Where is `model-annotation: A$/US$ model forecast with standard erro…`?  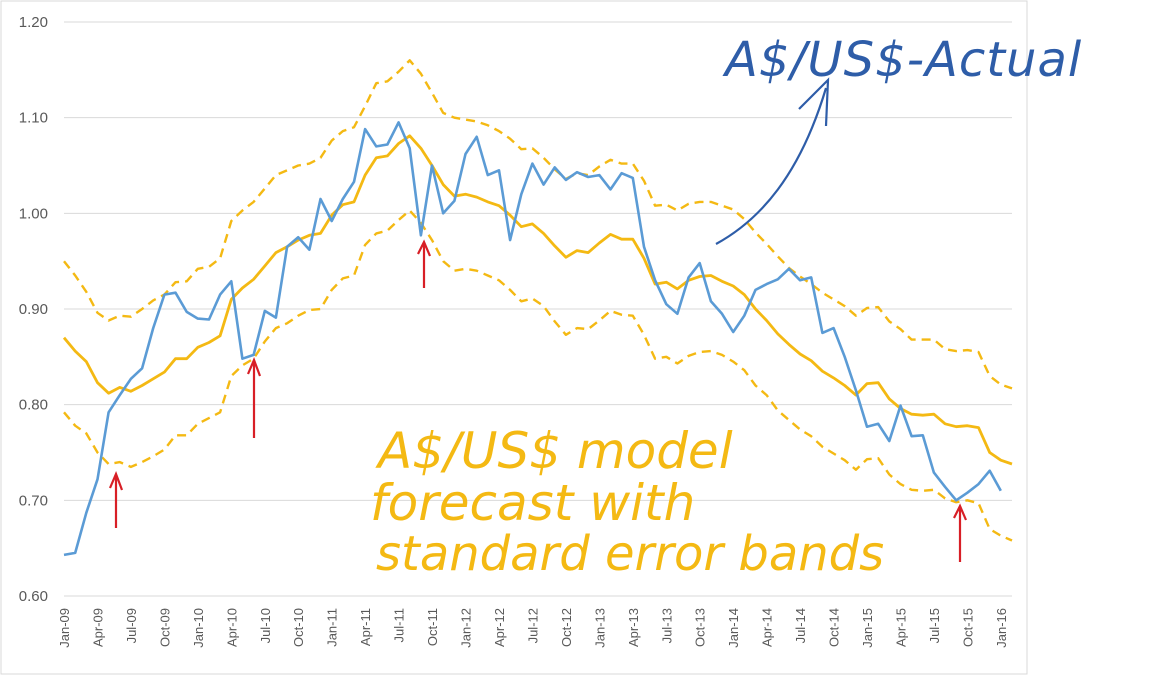 model-annotation: A$/US$ model forecast with standard erro… is located at coordinates (627, 502).